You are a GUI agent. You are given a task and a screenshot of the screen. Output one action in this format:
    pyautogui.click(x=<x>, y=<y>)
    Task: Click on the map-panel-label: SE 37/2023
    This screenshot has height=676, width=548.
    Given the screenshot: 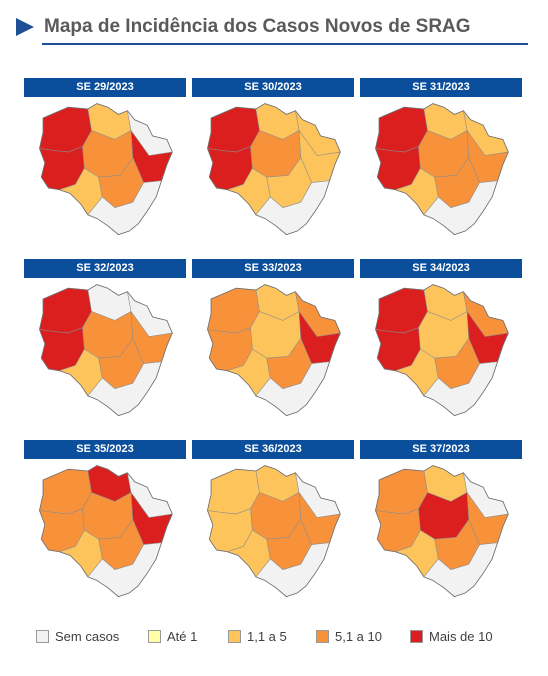 What is the action you would take?
    pyautogui.click(x=441, y=449)
    